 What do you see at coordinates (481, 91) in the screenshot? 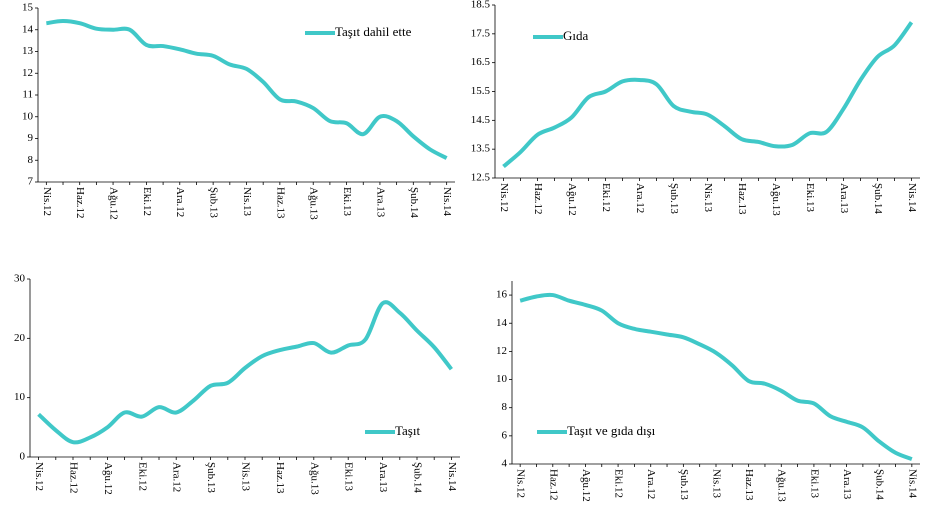
I see `y-tick-label: 15.5` at bounding box center [481, 91].